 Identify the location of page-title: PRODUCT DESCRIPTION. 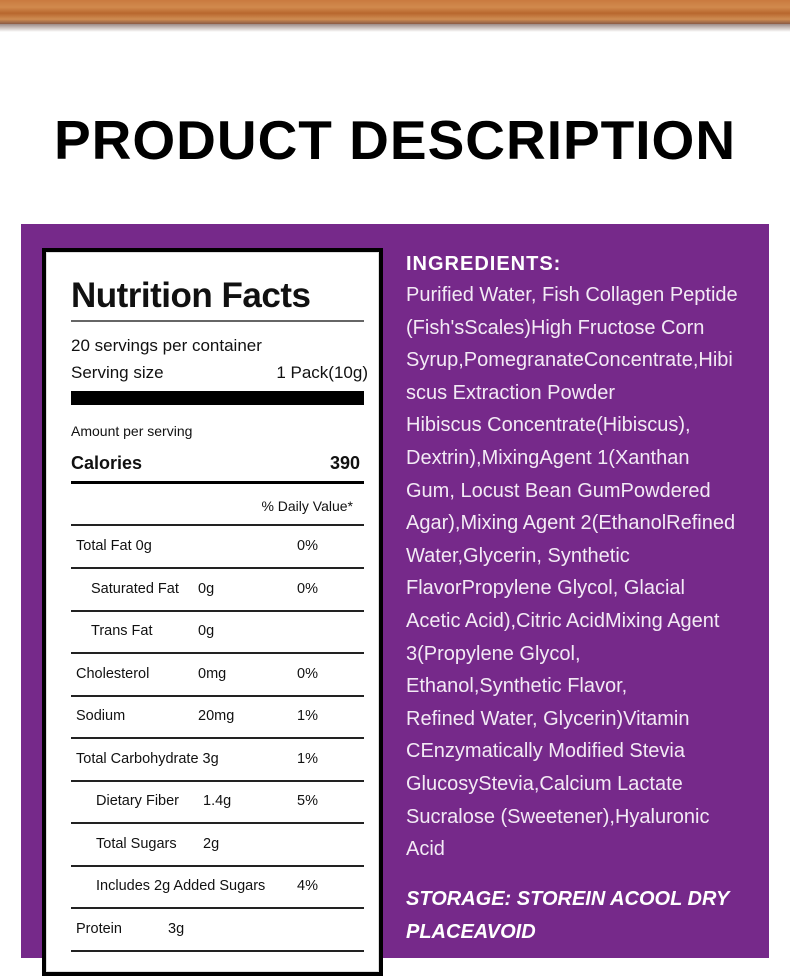
(395, 140).